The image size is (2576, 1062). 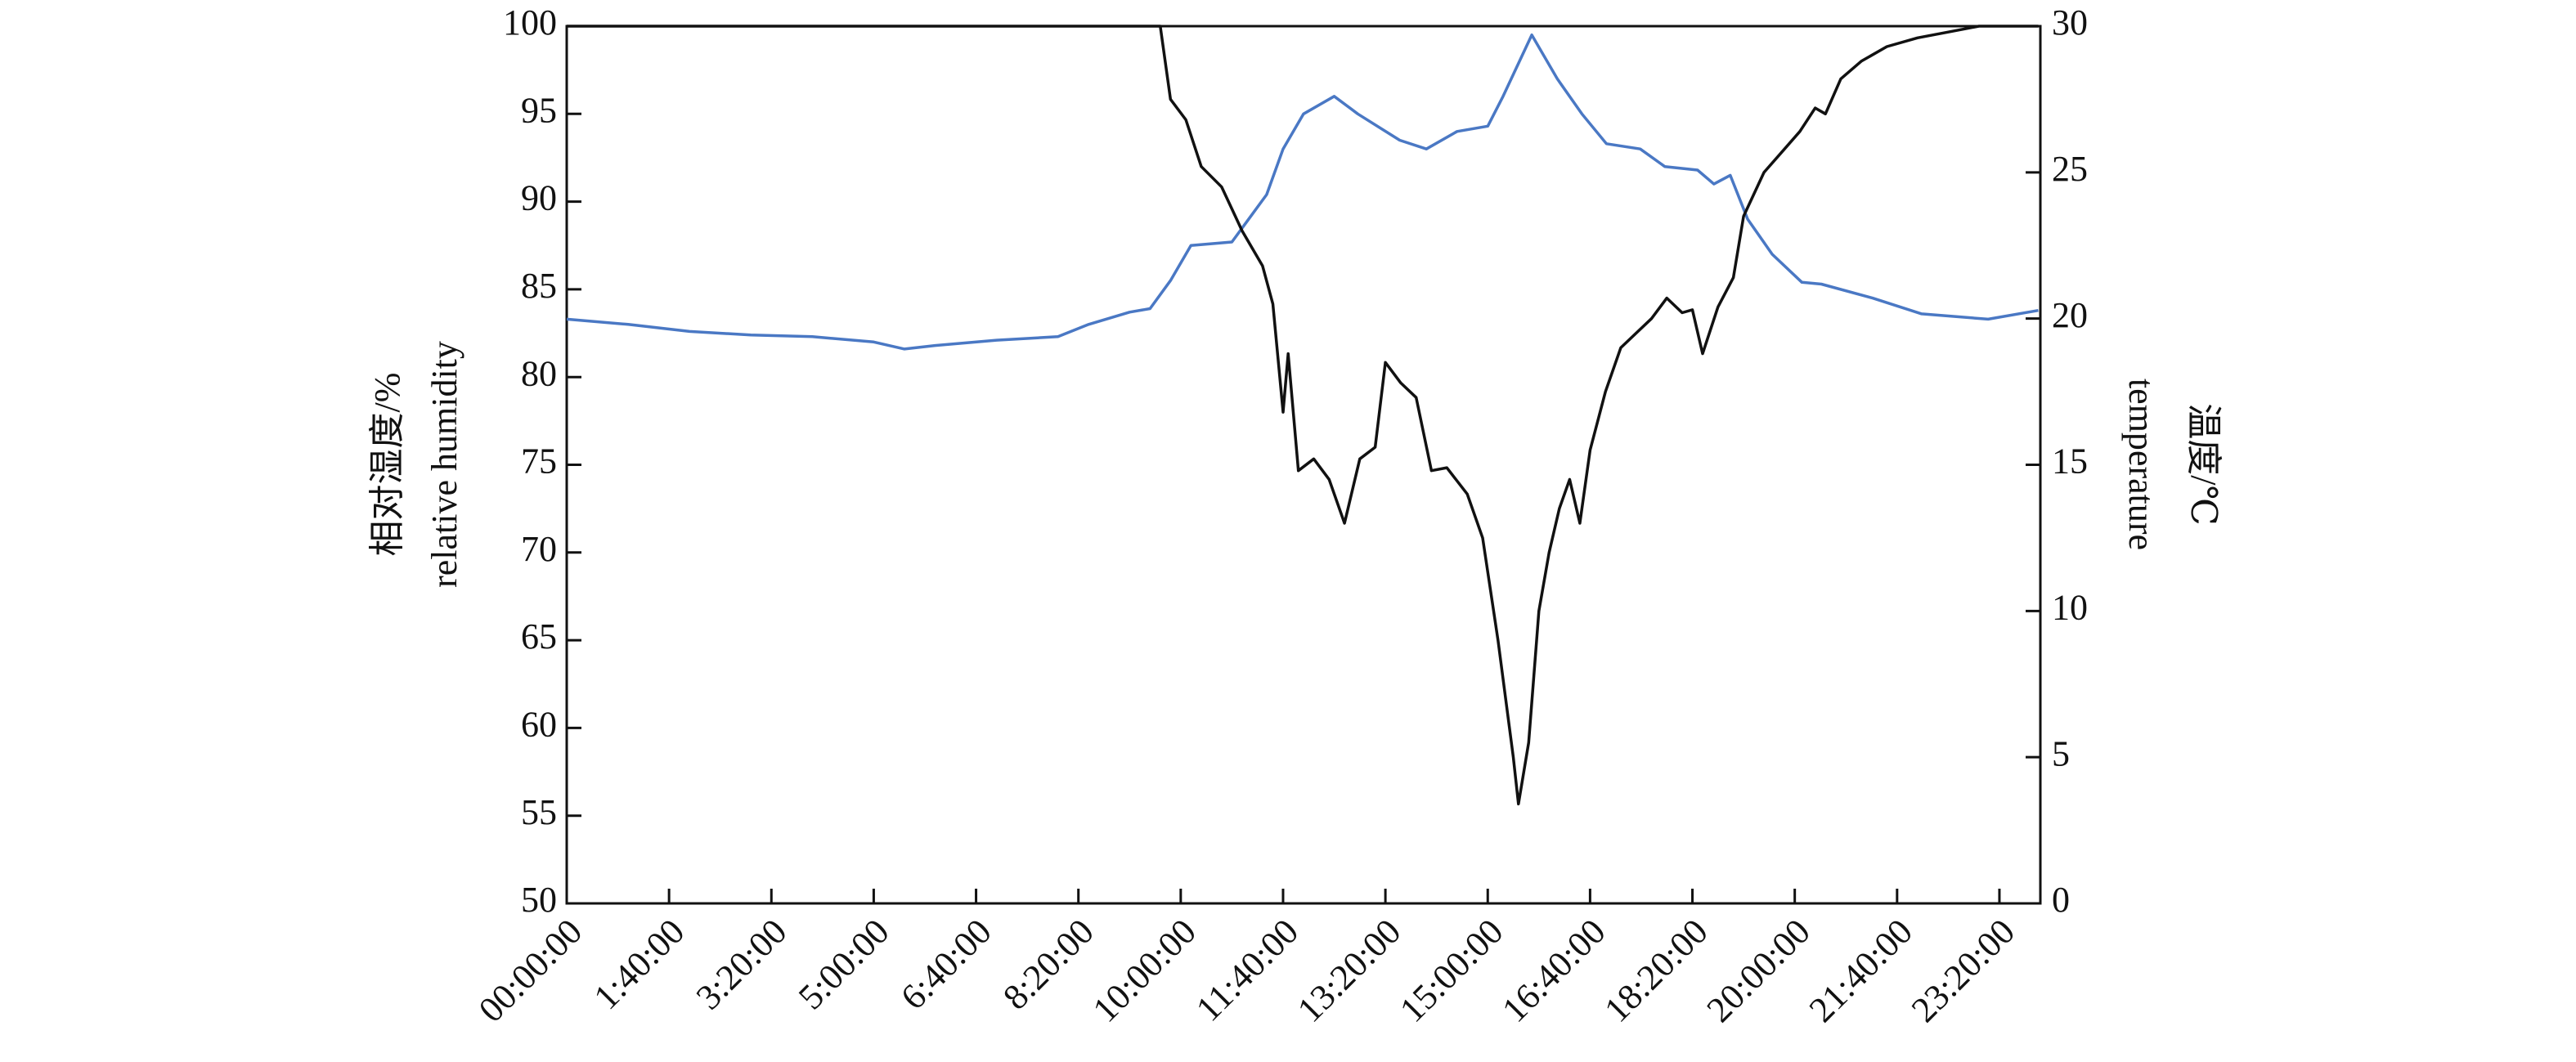 What do you see at coordinates (539, 373) in the screenshot?
I see `y-tick-label: 80` at bounding box center [539, 373].